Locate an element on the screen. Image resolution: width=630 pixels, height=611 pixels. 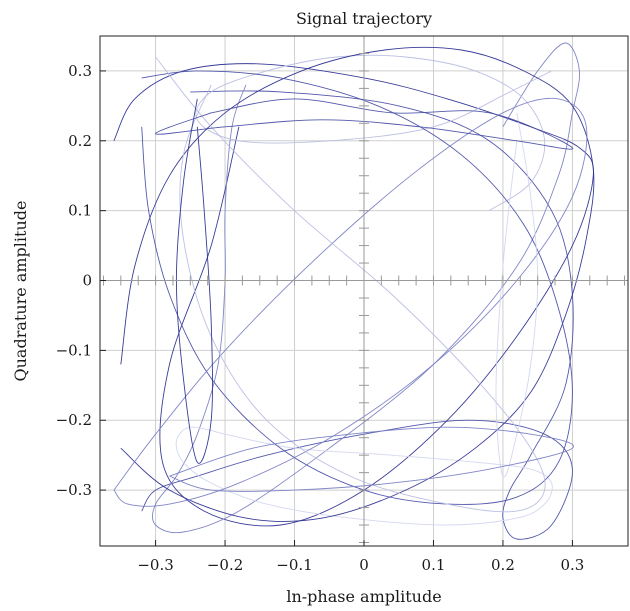
y-tick-label-6: −0.3 is located at coordinates (74, 490).